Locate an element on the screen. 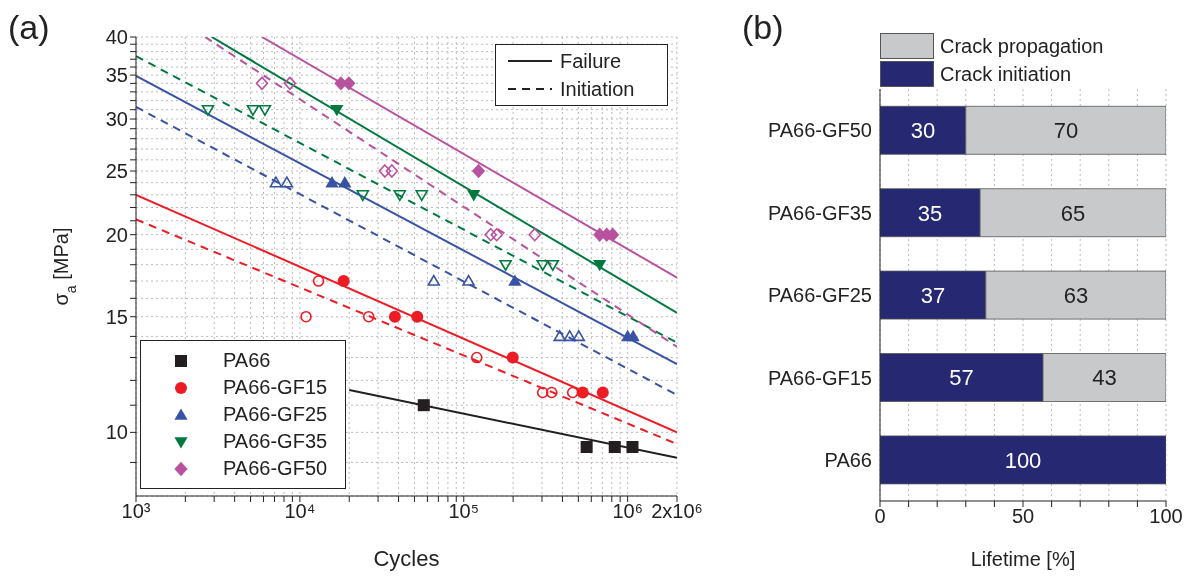 This screenshot has width=1194, height=582. x-axis-title: Lifetime [%] is located at coordinates (1023, 559).